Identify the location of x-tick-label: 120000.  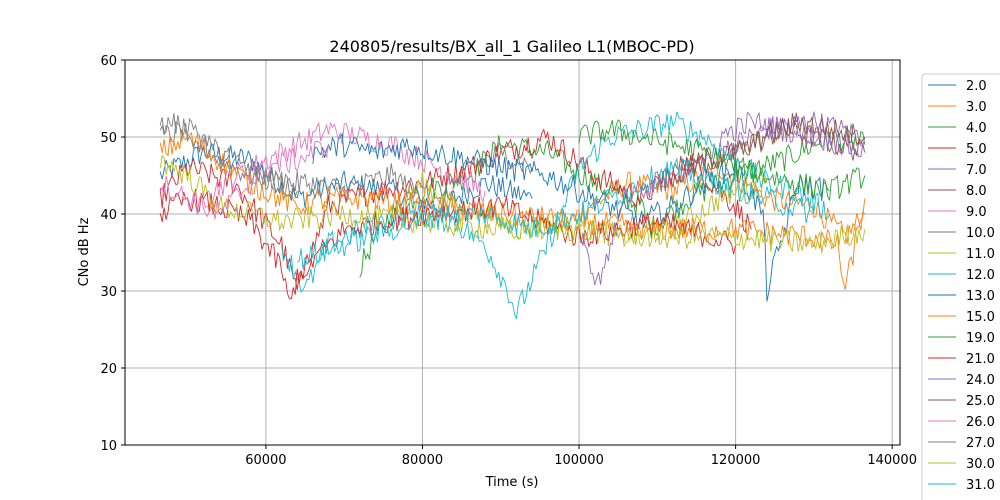
(736, 460).